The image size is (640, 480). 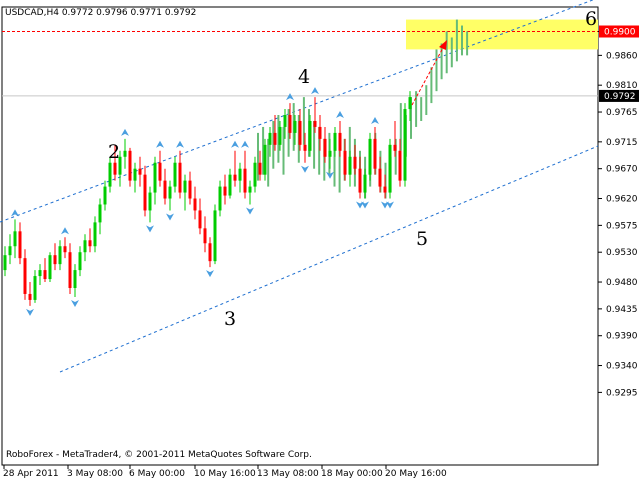 I want to click on y-tick-label: 0.9295, so click(x=622, y=393).